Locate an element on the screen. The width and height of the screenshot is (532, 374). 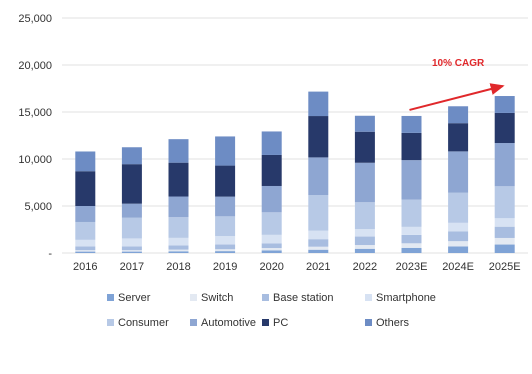
x-tick-label: 2016 is located at coordinates (85, 267).